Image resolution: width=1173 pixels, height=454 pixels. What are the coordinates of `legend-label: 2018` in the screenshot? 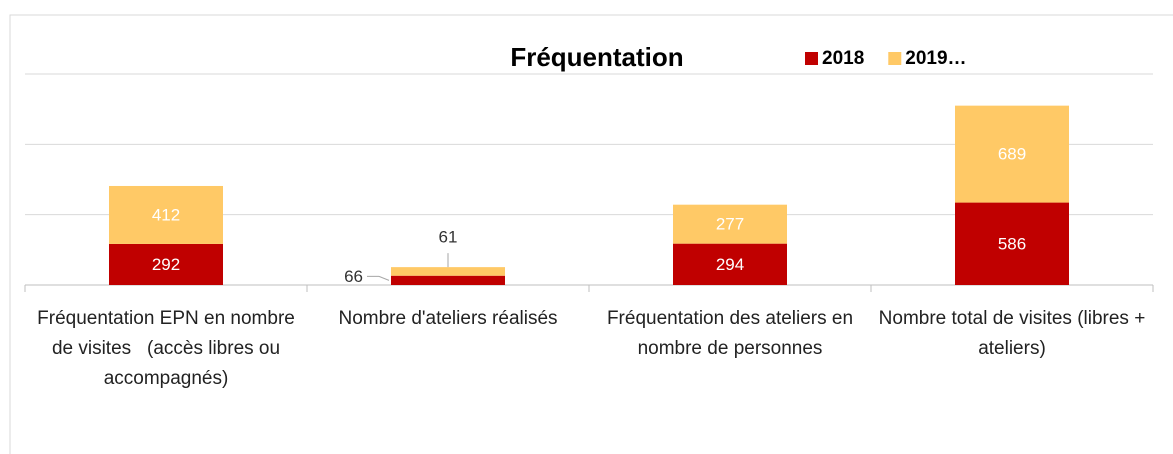 It's located at (843, 58).